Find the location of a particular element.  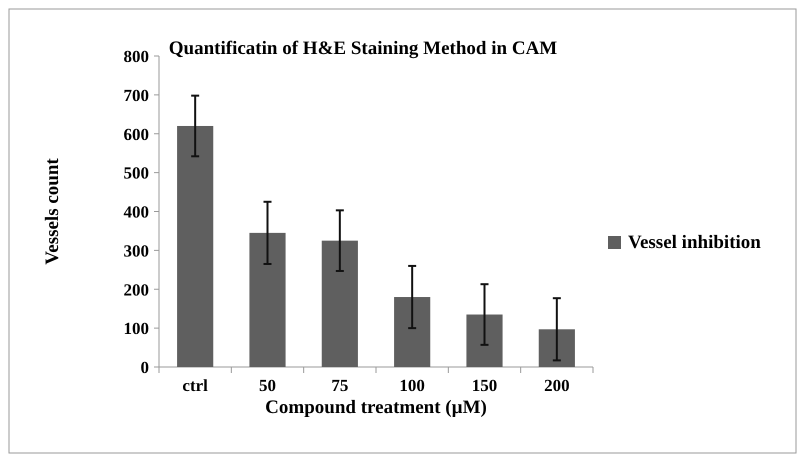

y-tick-label: 500 is located at coordinates (136, 173).